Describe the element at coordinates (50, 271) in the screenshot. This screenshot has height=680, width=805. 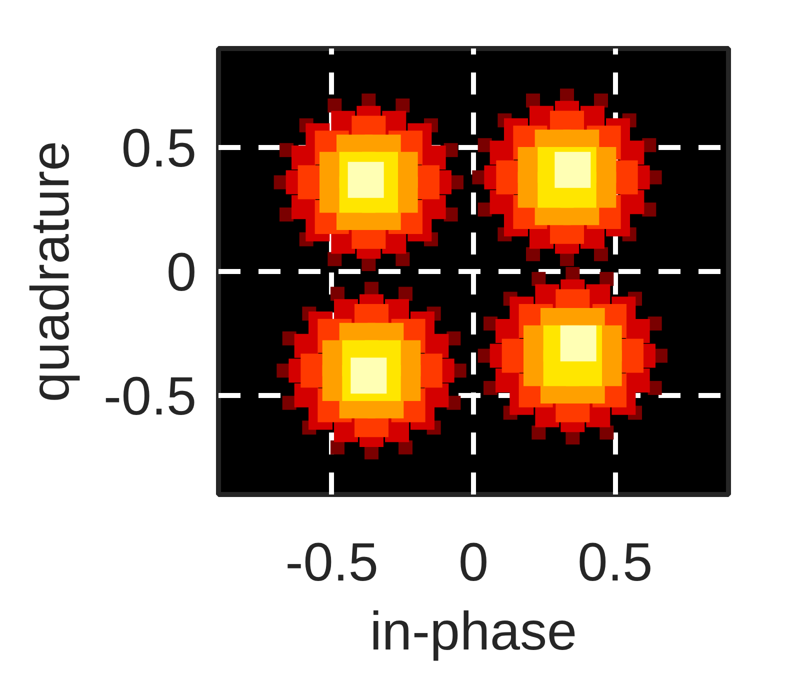
I see `y-axis-title: quadrature` at that location.